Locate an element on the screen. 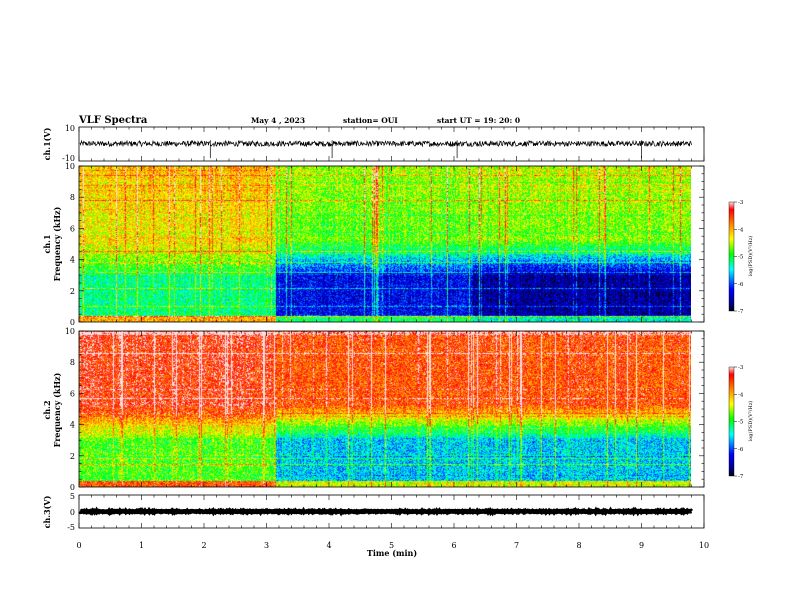 This screenshot has height=612, width=792. ch3-ytick-bottom: -5 is located at coordinates (71, 527).